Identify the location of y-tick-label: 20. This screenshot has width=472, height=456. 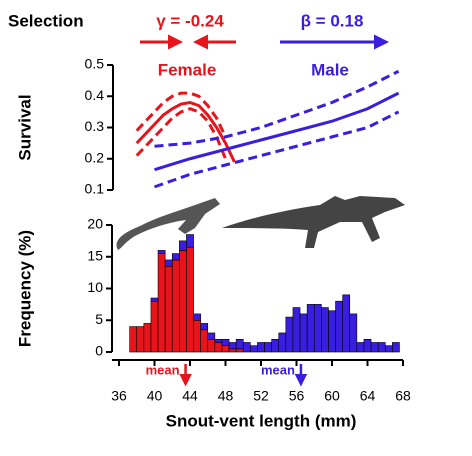
(95, 224).